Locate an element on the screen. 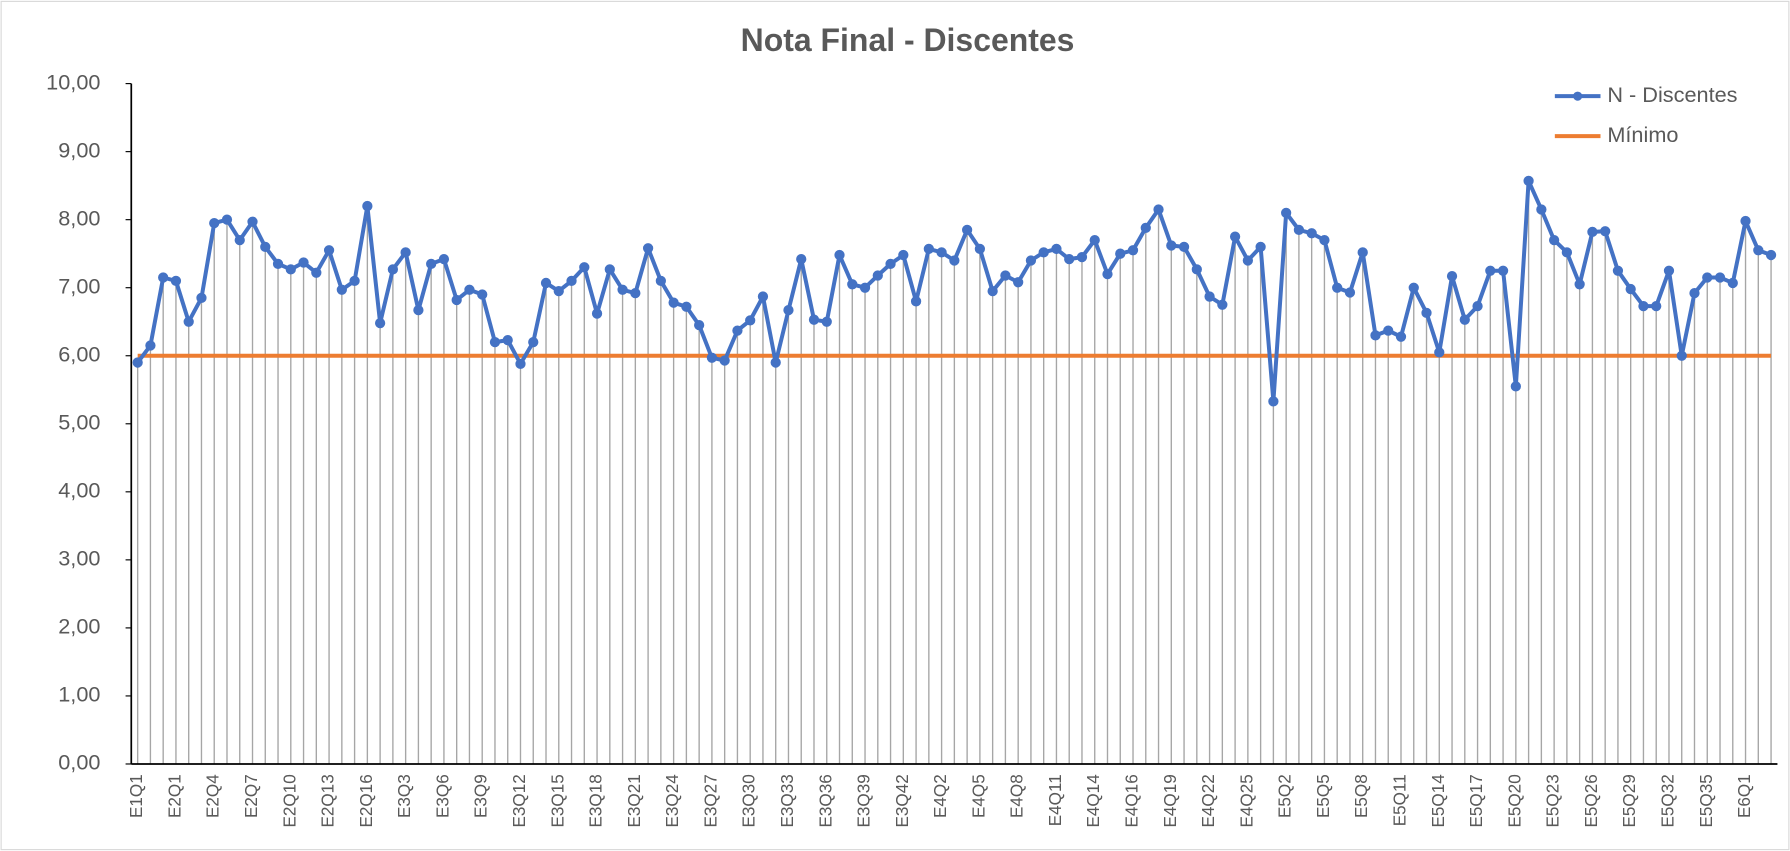 The image size is (1790, 851). x-tick-label: E5Q26 is located at coordinates (1591, 800).